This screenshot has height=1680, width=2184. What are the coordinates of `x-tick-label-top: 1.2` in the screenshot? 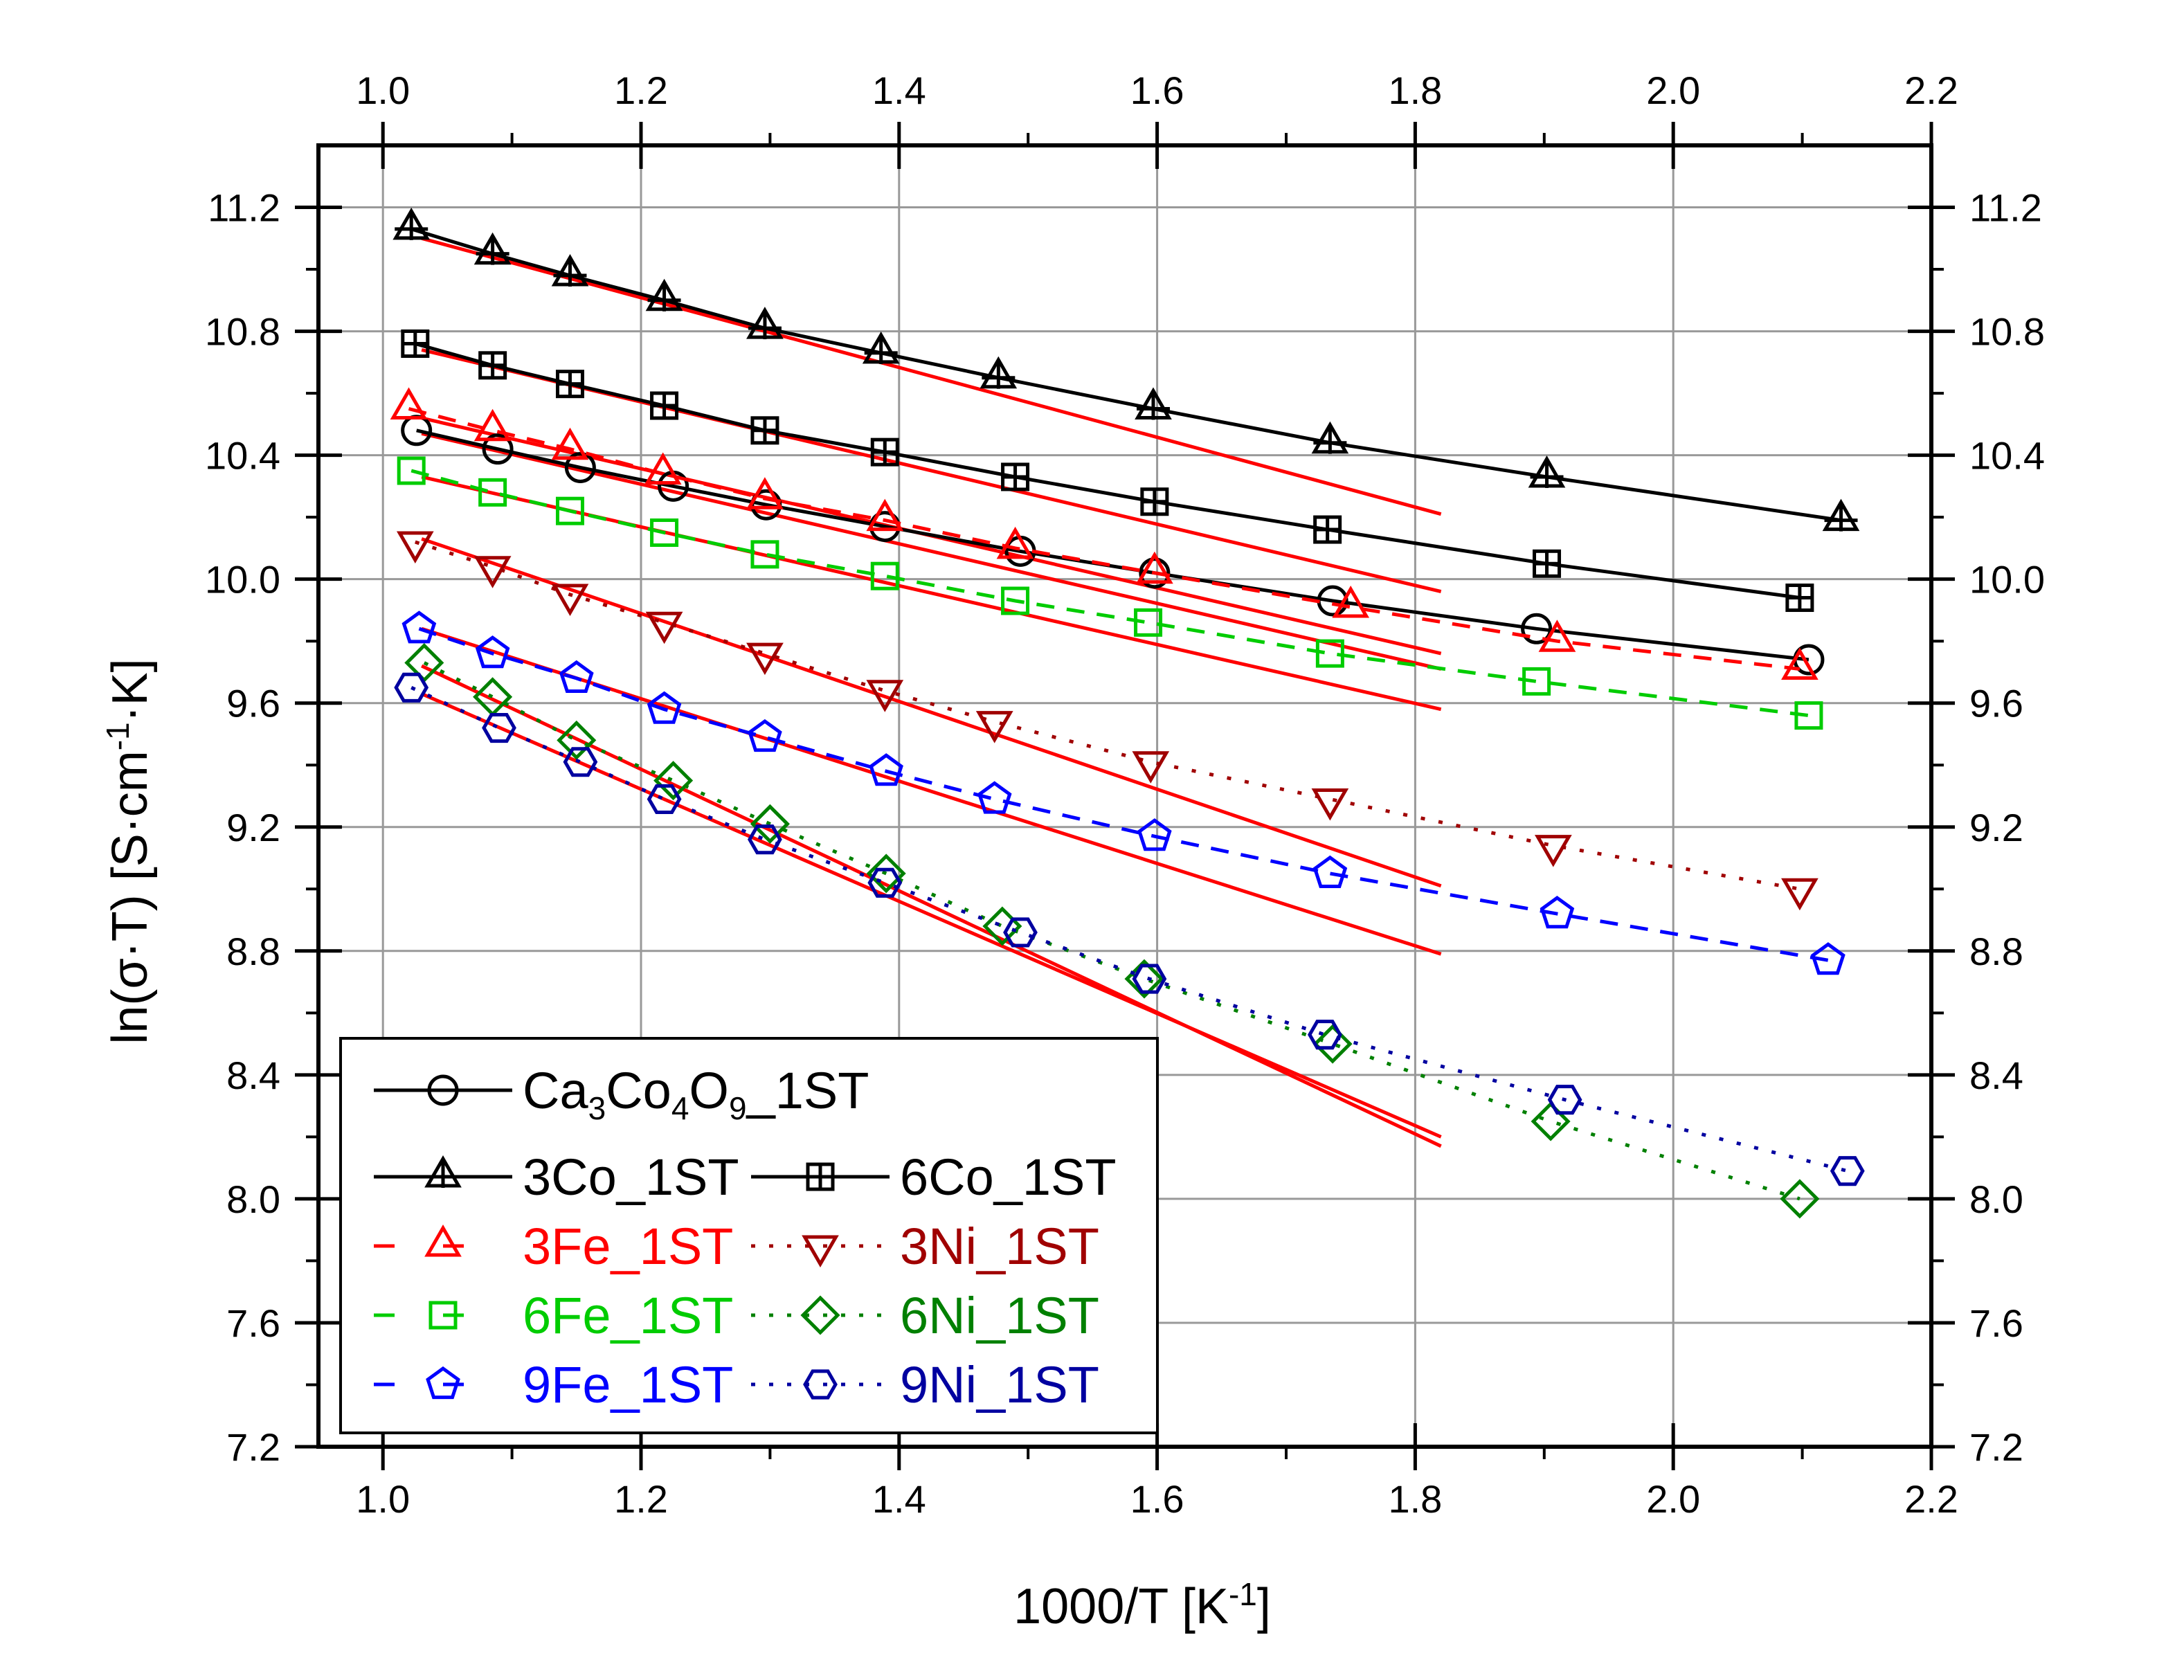 It's located at (641, 90).